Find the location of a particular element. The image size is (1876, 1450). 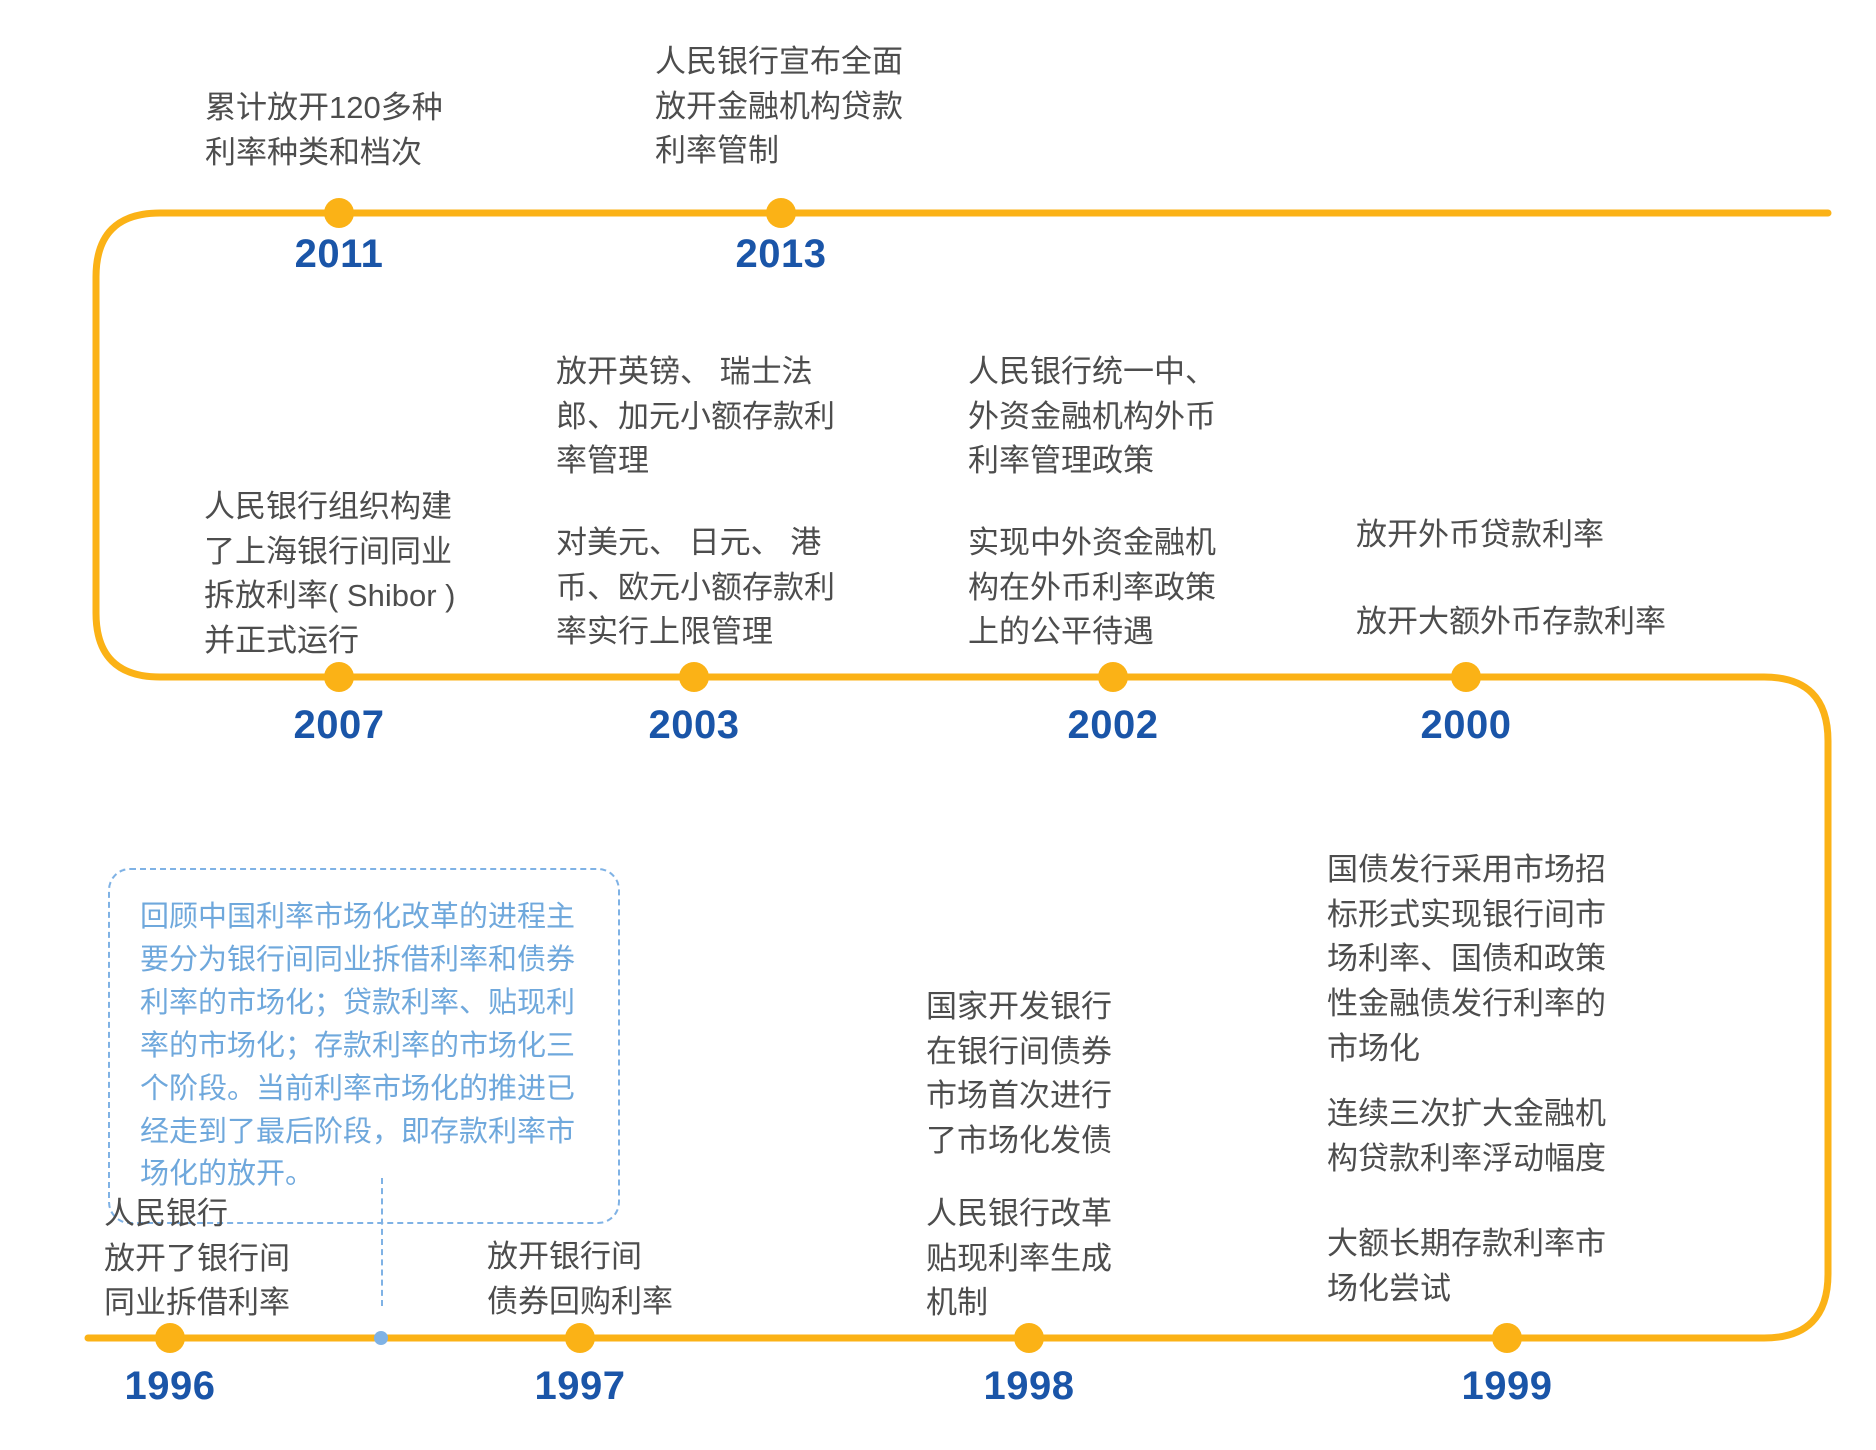

note-2013-1: 人民银行宣布全面 放开金融机构贷款 利率管制 is located at coordinates (779, 106).